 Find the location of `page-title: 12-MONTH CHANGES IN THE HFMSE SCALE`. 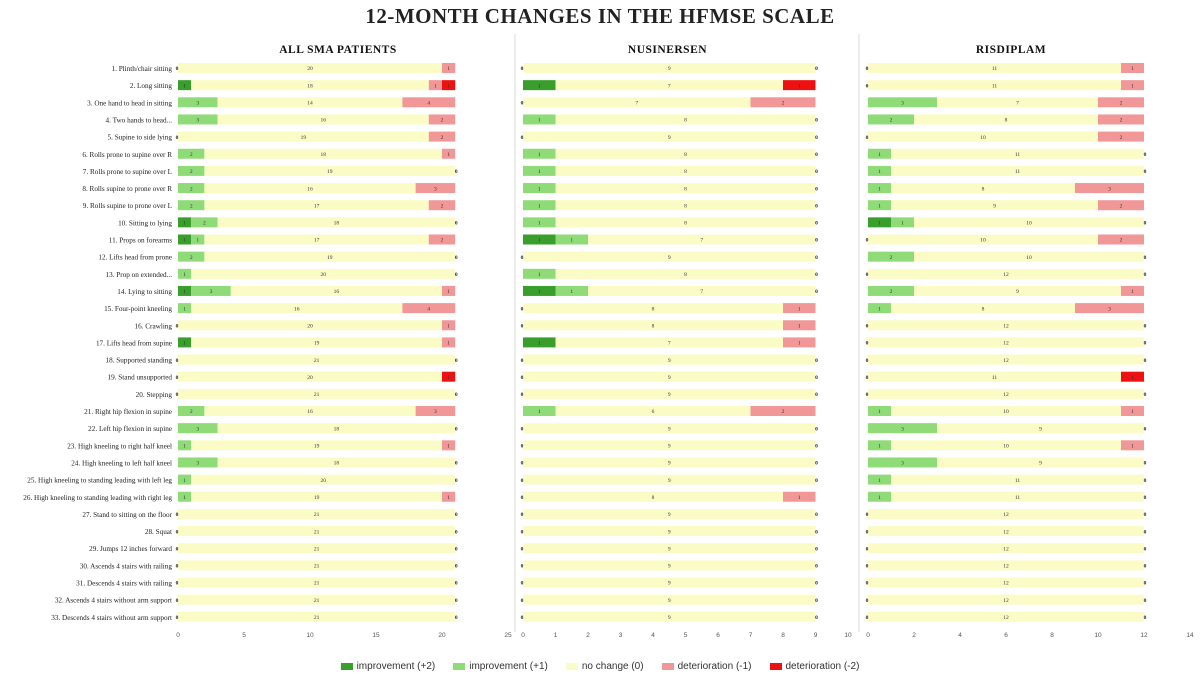

page-title: 12-MONTH CHANGES IN THE HFMSE SCALE is located at coordinates (600, 16).